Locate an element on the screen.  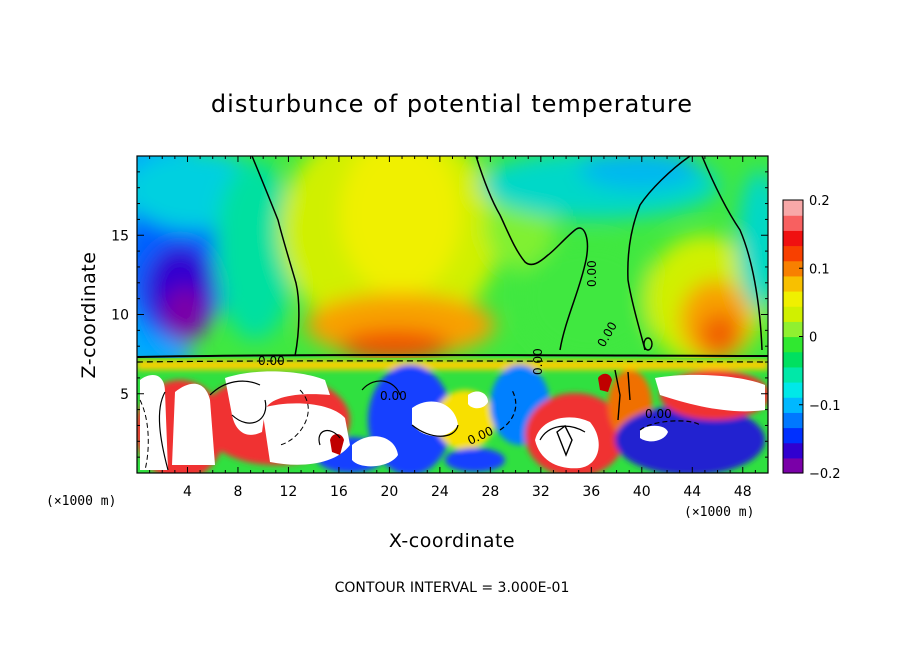
colorbar-tick-label: −0.2 is located at coordinates (825, 474).